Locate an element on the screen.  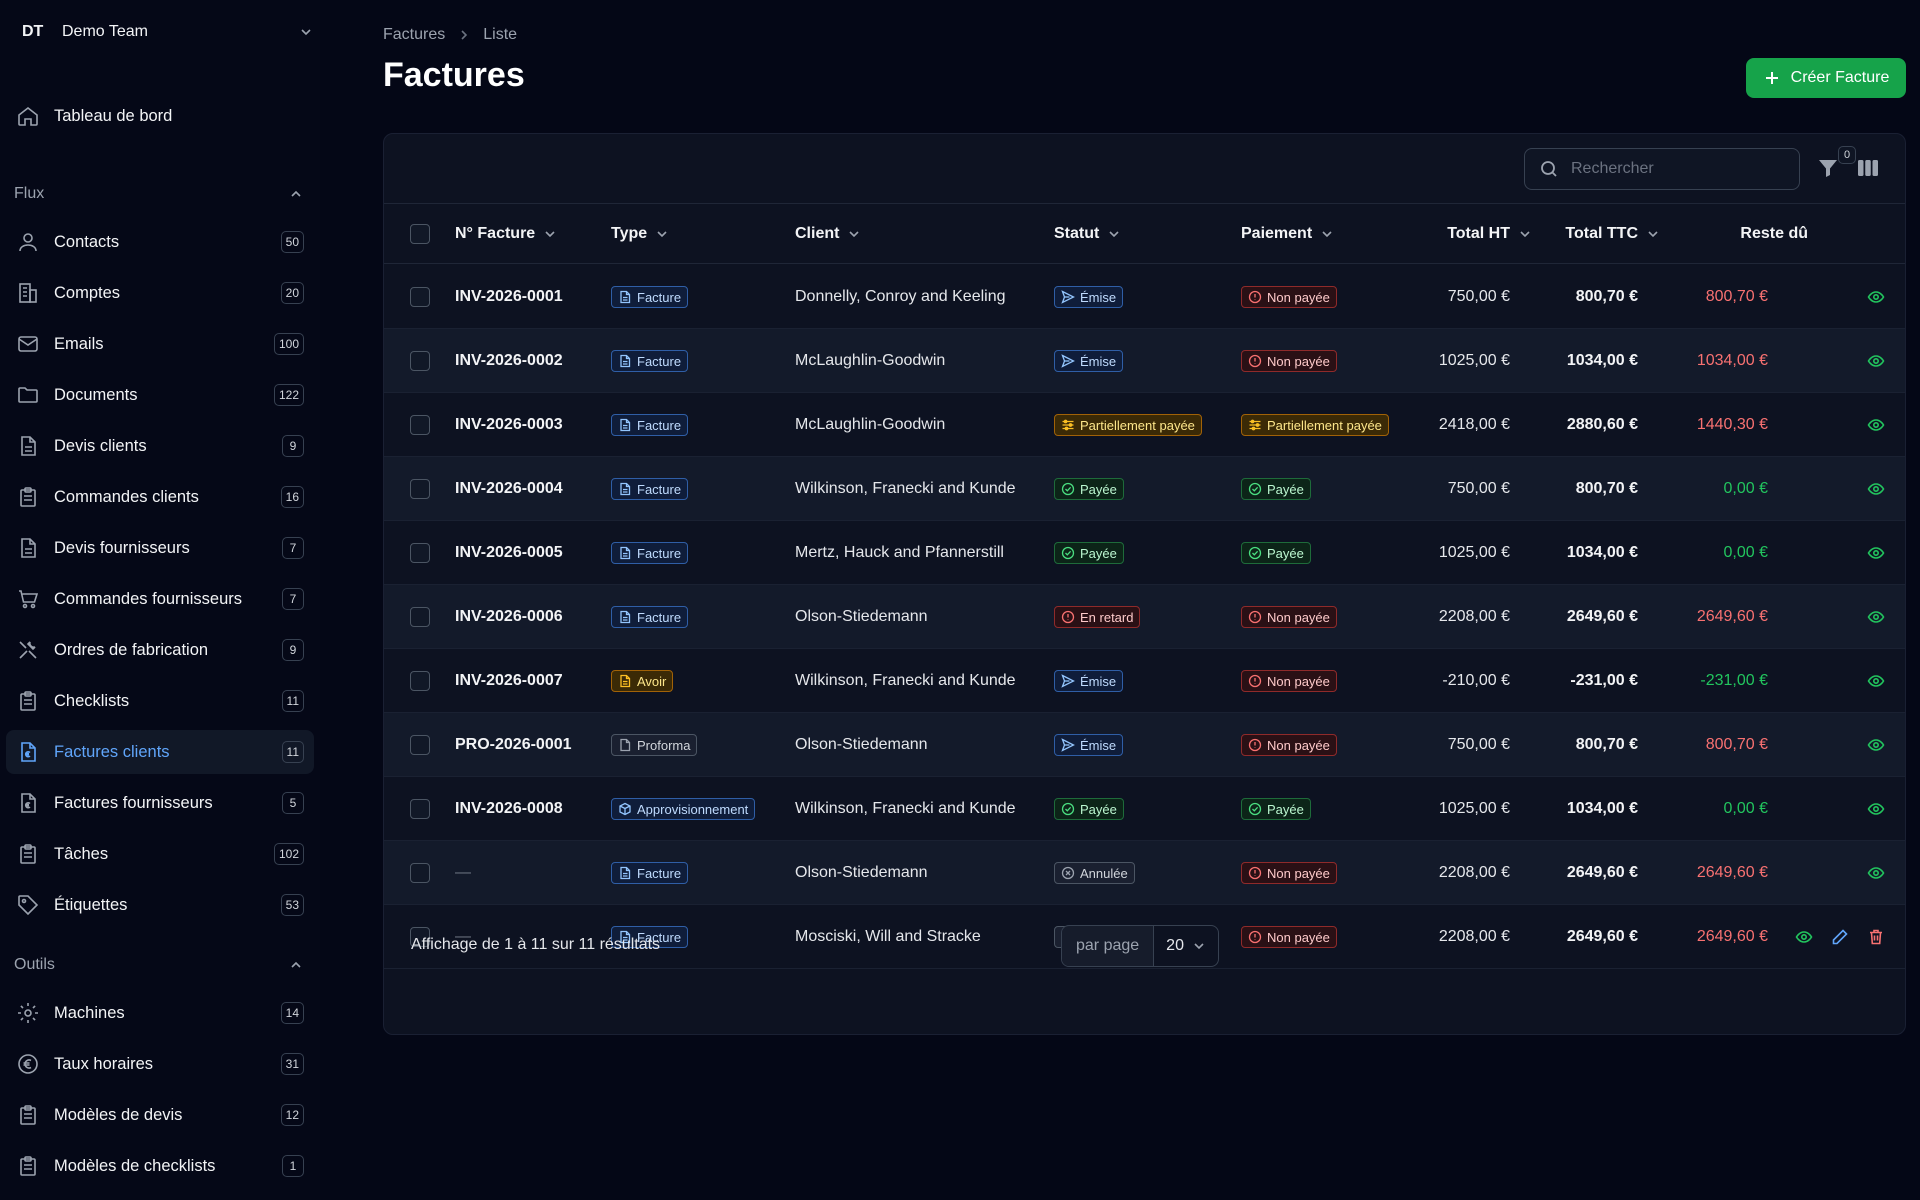
sidebar-section-outils: Outils is located at coordinates (159, 965).